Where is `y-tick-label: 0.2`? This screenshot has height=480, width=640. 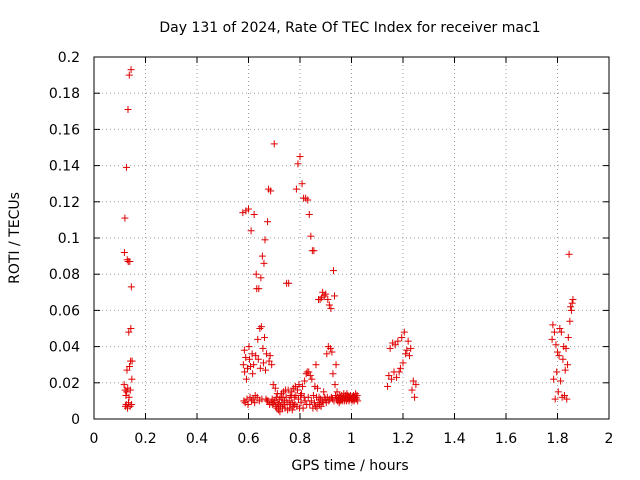 y-tick-label: 0.2 is located at coordinates (69, 58).